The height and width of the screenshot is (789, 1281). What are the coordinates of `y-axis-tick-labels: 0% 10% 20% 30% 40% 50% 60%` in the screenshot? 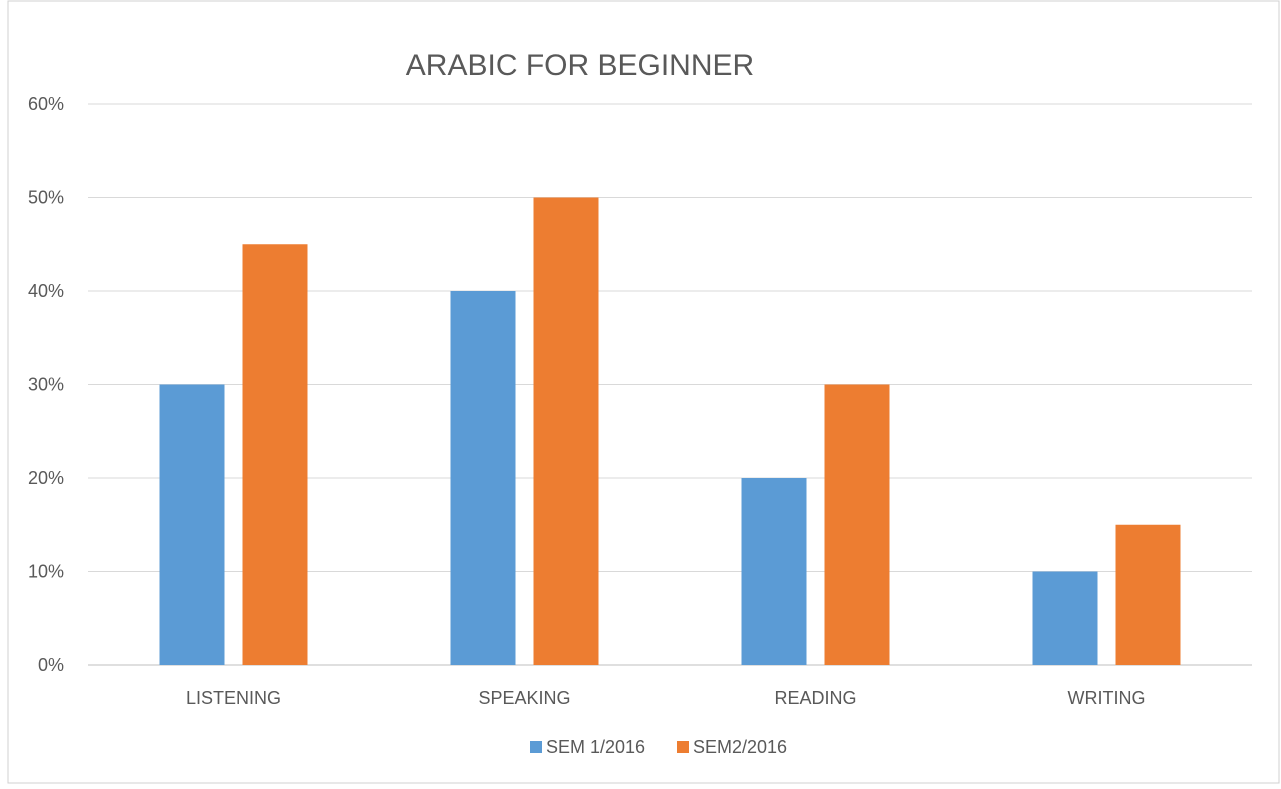 It's located at (46, 384).